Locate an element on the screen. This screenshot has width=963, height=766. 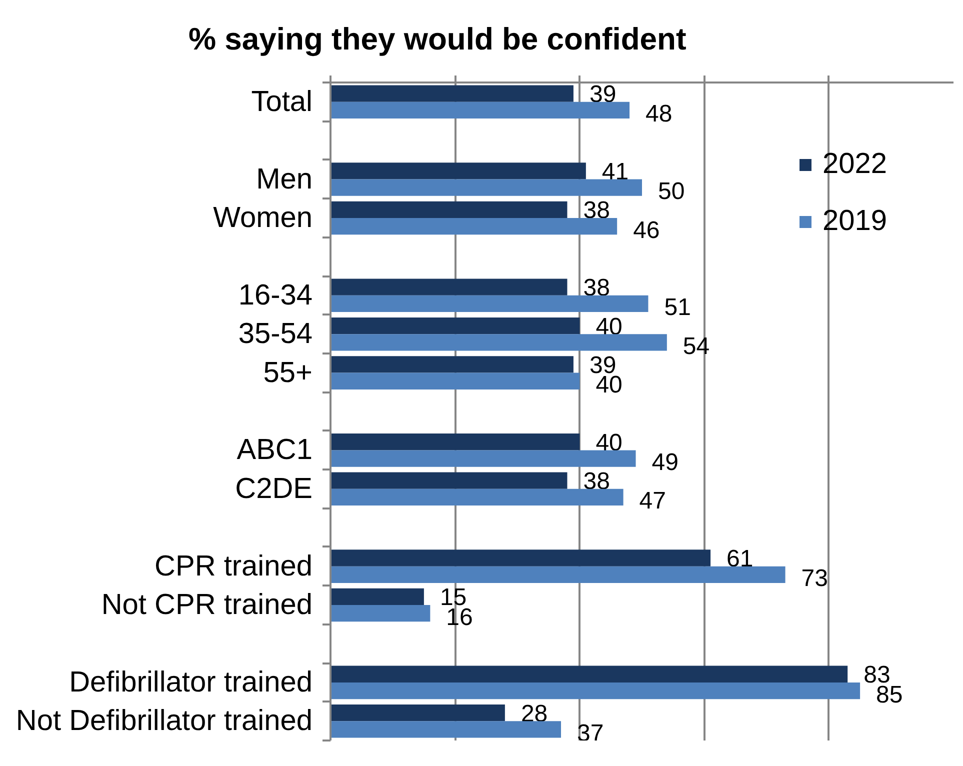
data-label: 48 is located at coordinates (659, 114).